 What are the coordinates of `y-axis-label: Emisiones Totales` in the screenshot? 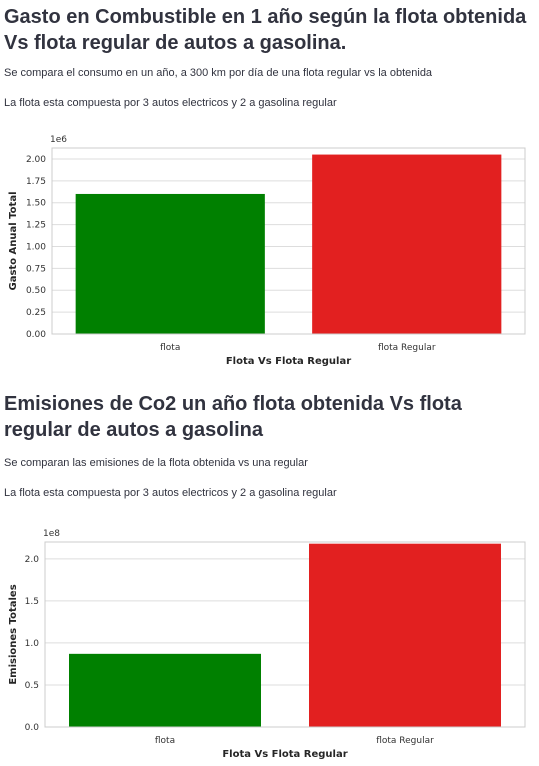 It's located at (13, 634).